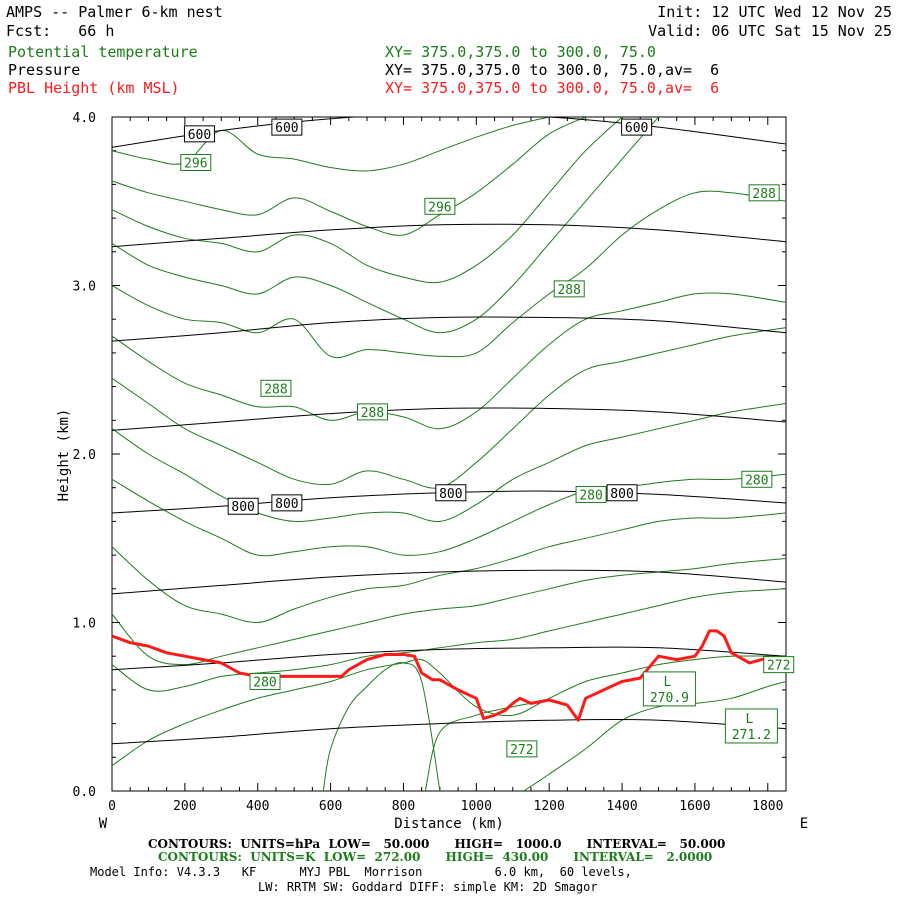 This screenshot has height=900, width=900. Describe the element at coordinates (403, 806) in the screenshot. I see `x-tick-label: 800` at that location.